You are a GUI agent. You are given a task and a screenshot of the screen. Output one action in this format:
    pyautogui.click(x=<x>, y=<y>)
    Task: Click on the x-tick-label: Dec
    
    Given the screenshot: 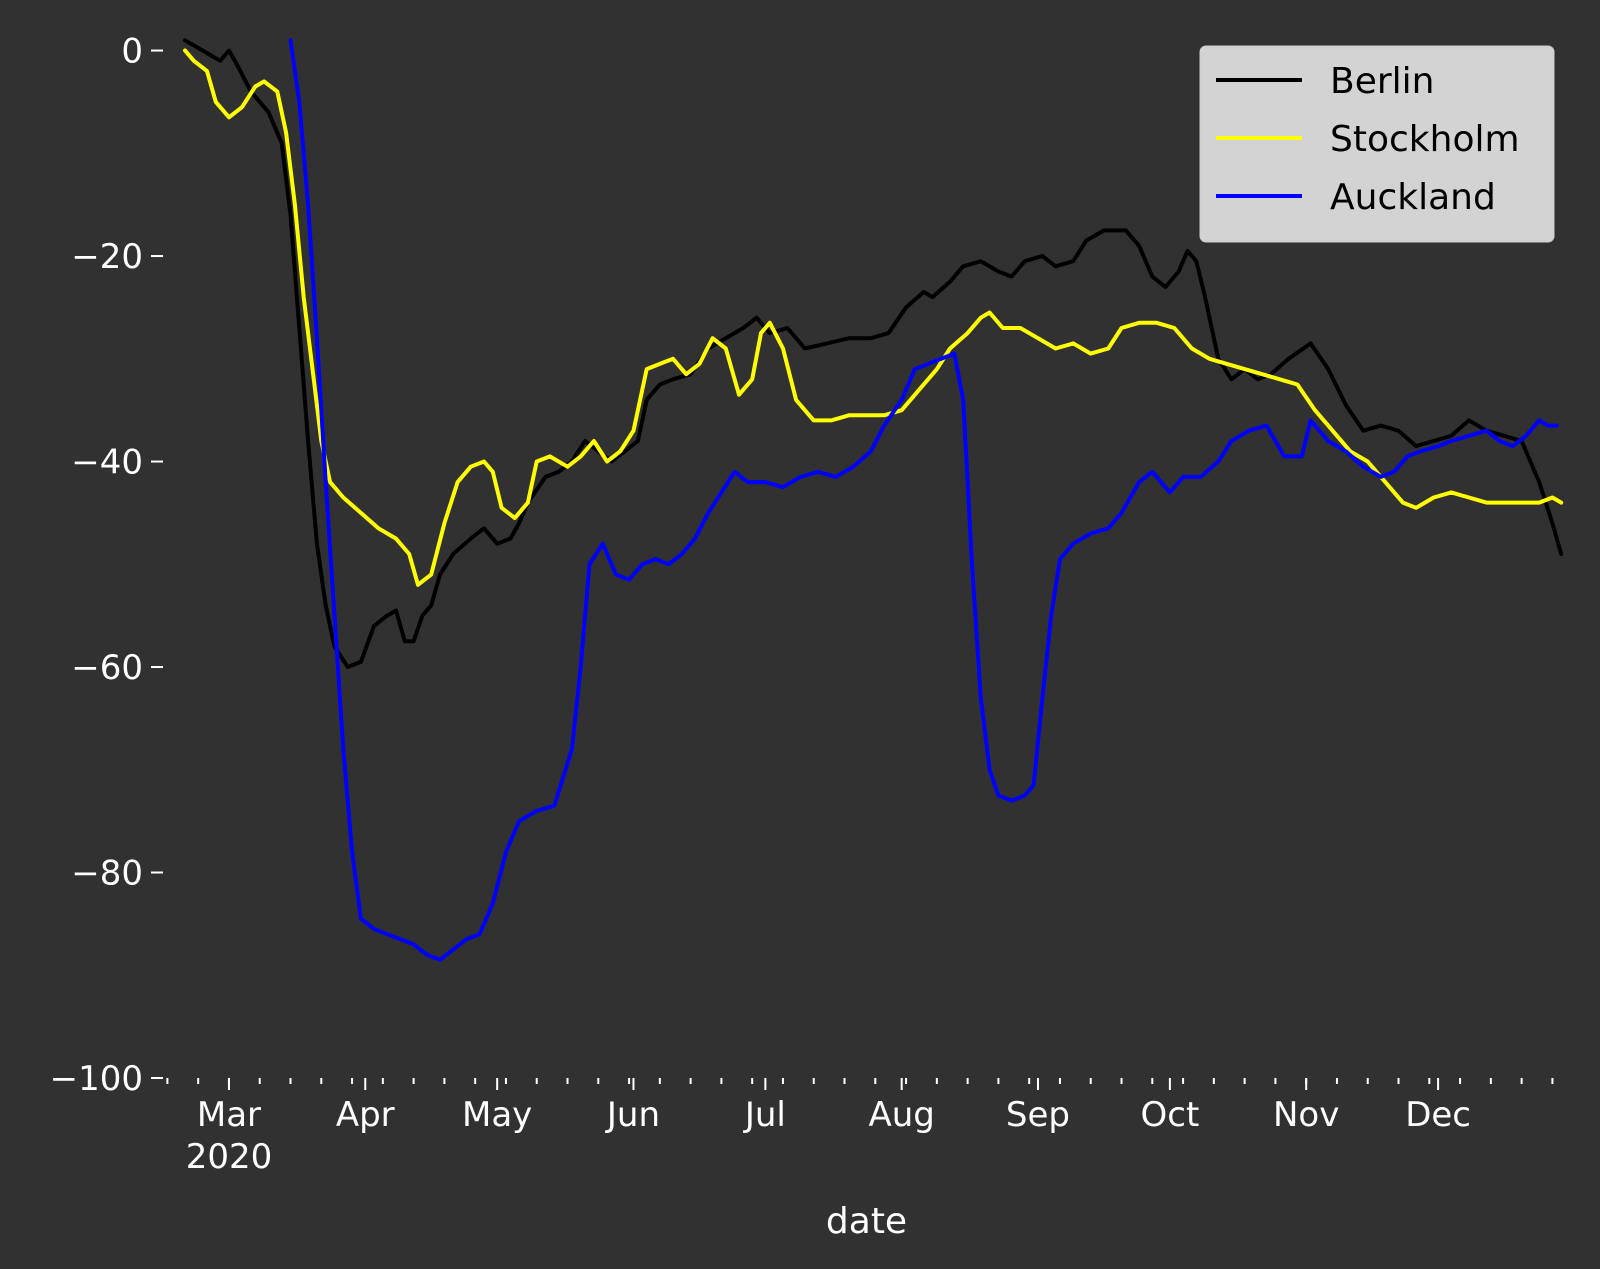 What is the action you would take?
    pyautogui.click(x=1438, y=1115)
    